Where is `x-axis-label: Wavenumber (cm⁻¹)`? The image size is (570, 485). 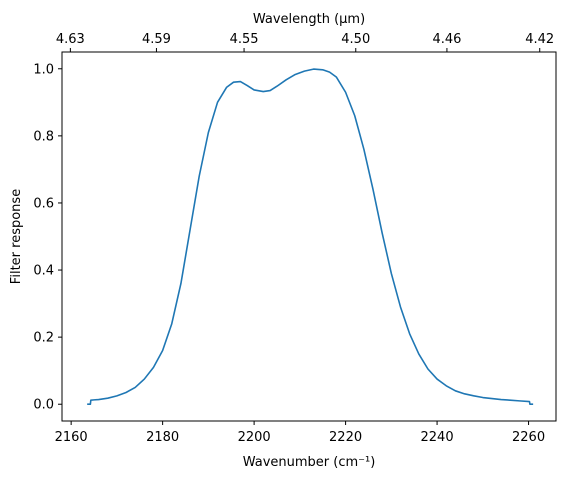
x-axis-label: Wavenumber (cm⁻¹) is located at coordinates (309, 462).